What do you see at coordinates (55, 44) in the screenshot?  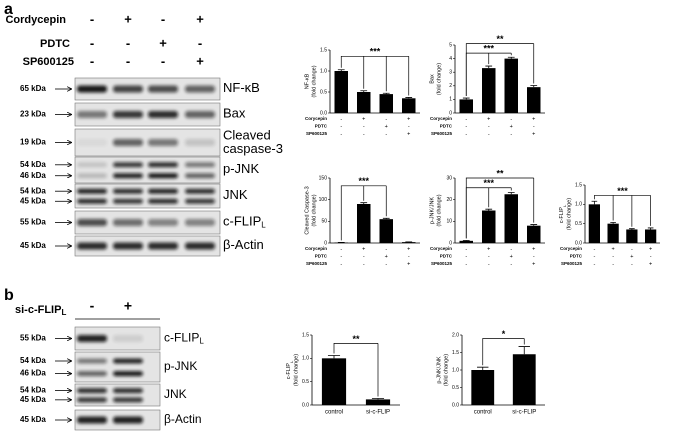 I see `treatment-name: PDTC` at bounding box center [55, 44].